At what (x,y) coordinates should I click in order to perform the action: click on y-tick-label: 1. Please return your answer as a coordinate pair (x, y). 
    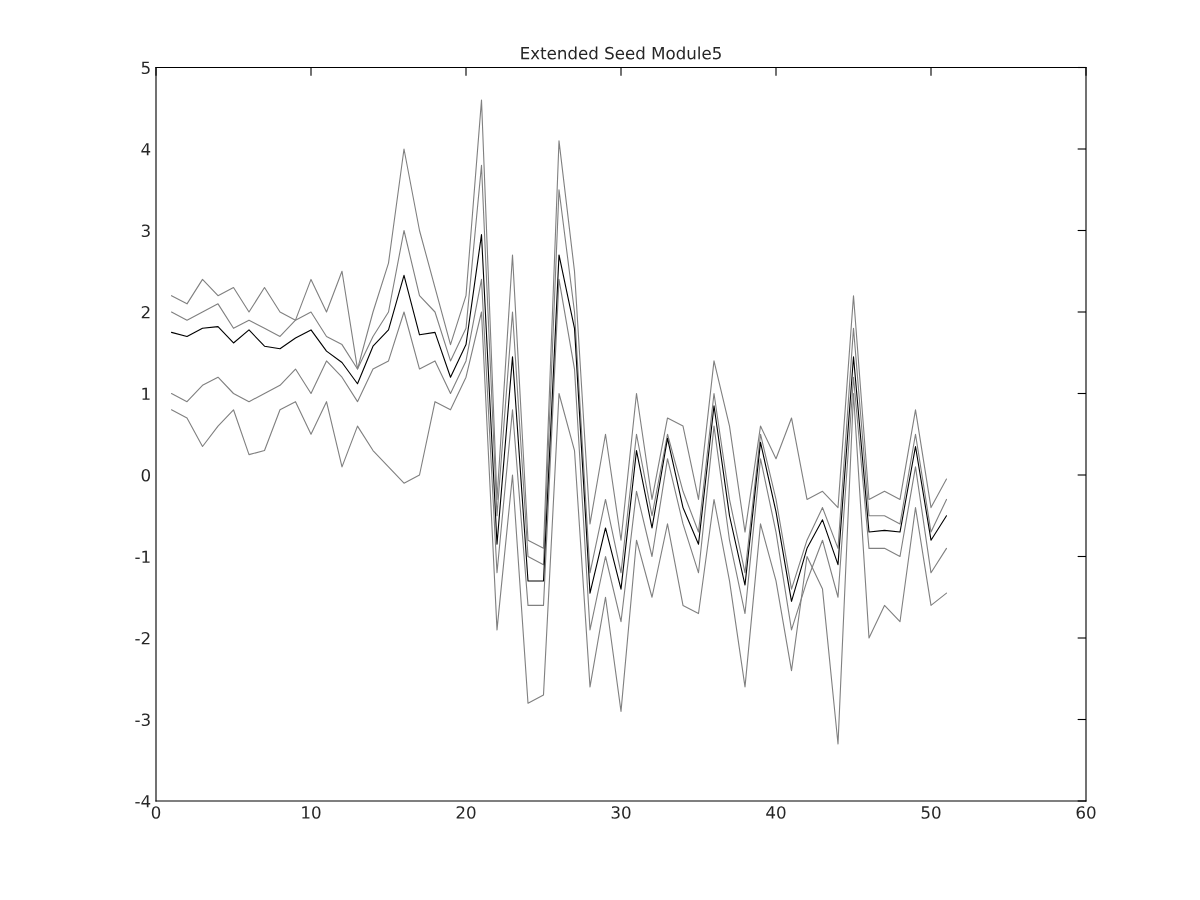
    Looking at the image, I should click on (146, 393).